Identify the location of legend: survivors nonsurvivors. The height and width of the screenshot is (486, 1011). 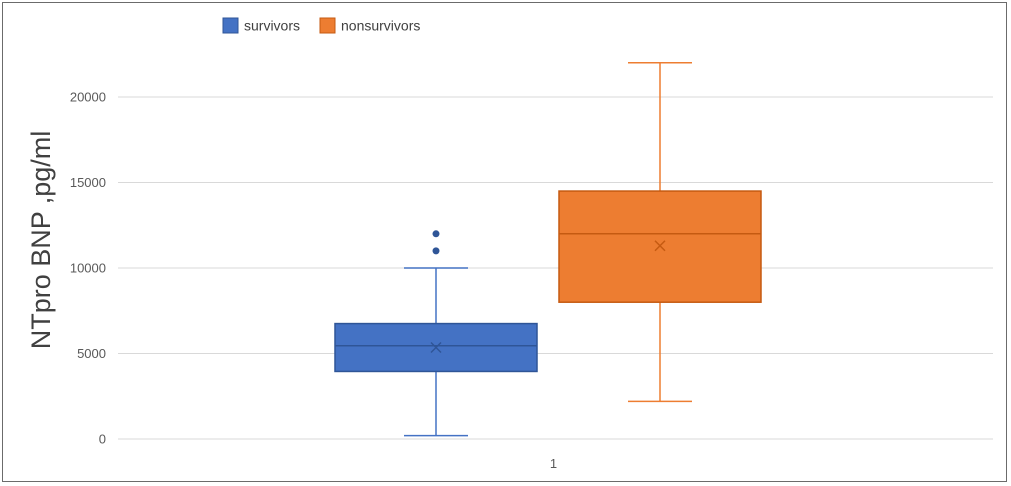
(321, 25).